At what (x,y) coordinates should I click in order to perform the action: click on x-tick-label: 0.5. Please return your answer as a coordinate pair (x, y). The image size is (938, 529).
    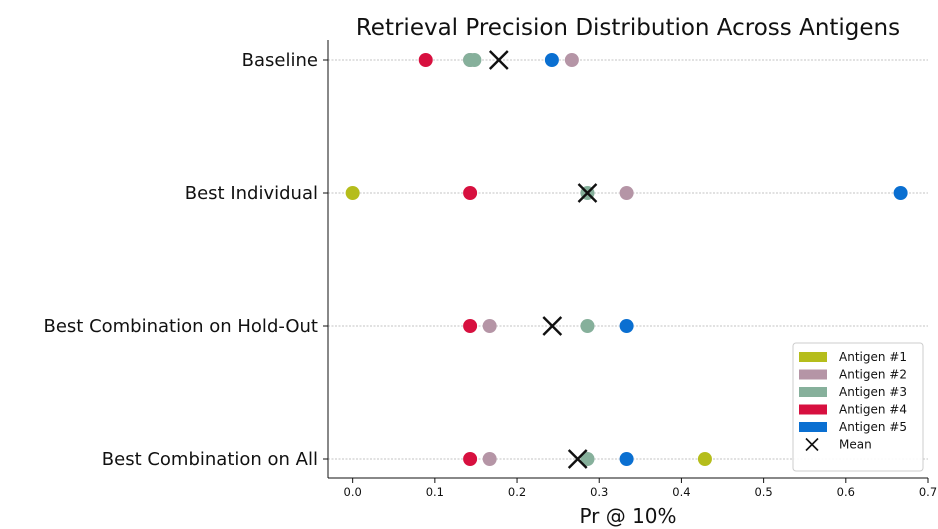
    Looking at the image, I should click on (763, 492).